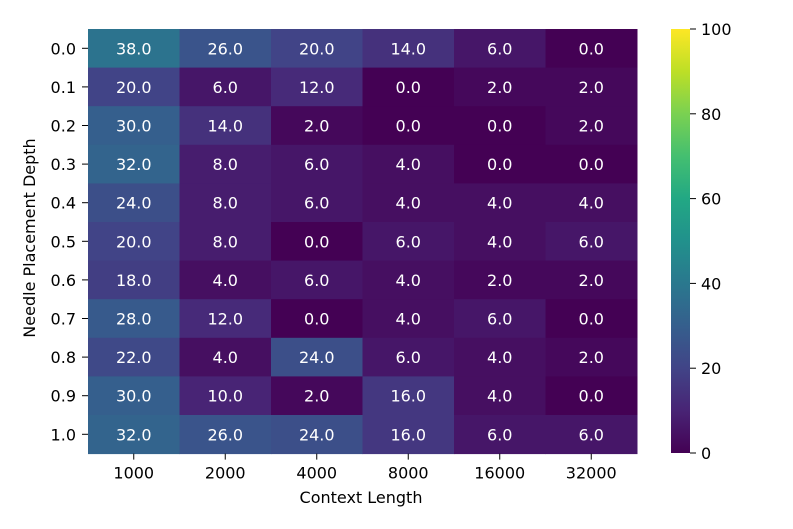  What do you see at coordinates (63, 87) in the screenshot?
I see `y-tick-label: 0.1` at bounding box center [63, 87].